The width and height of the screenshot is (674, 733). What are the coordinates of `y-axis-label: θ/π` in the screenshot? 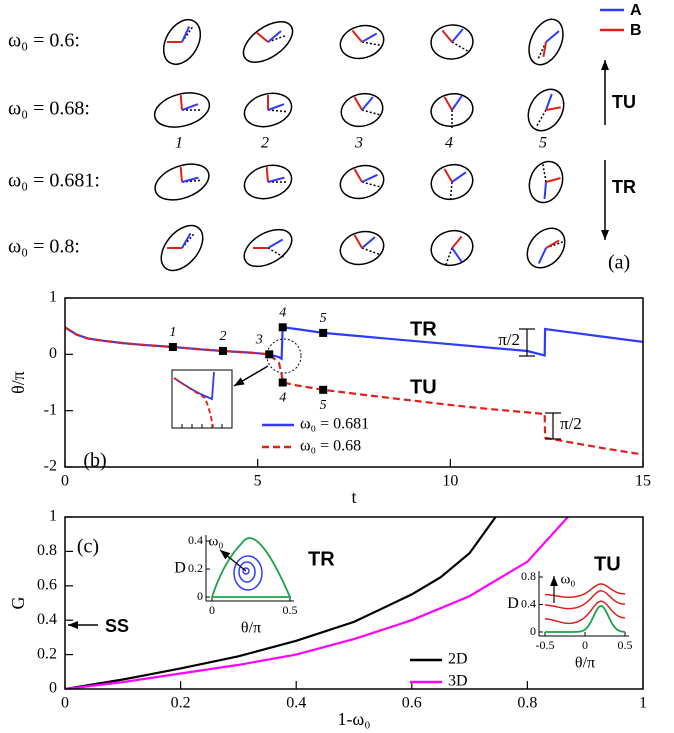 It's located at (18, 382).